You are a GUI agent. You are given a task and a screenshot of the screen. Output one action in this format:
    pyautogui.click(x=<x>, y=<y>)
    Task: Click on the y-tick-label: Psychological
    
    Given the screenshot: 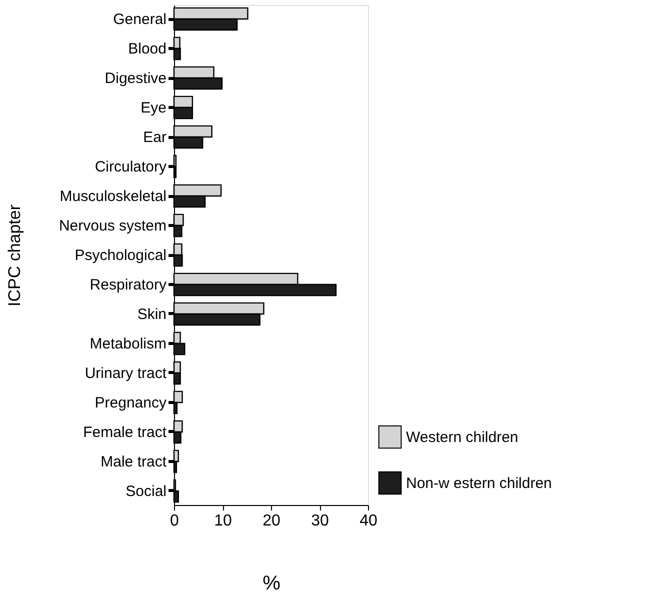 What is the action you would take?
    pyautogui.click(x=120, y=255)
    